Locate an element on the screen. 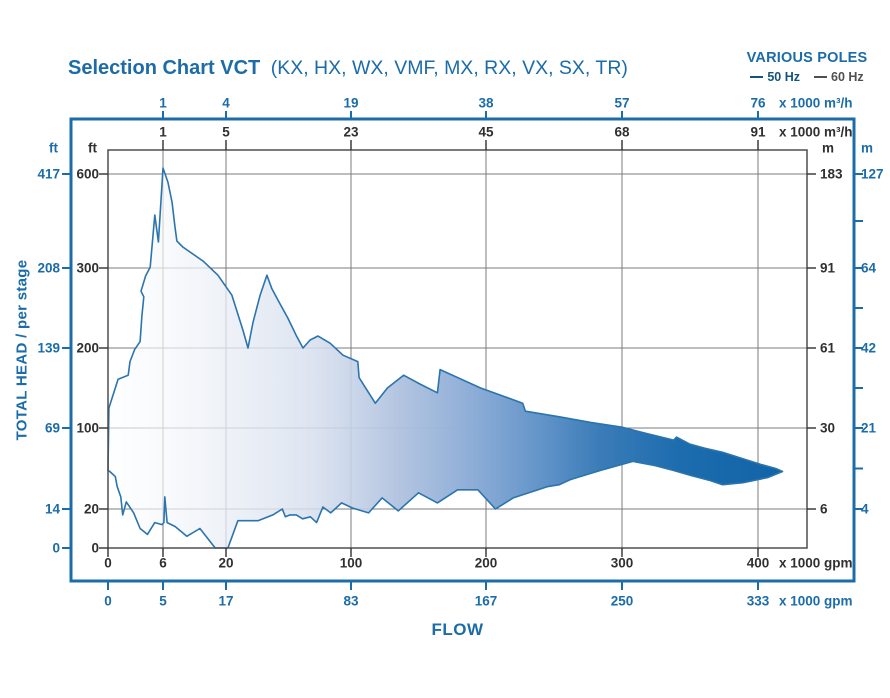 Image resolution: width=890 pixels, height=698 pixels. legend-items: 50 Hz 60 Hz is located at coordinates (807, 77).